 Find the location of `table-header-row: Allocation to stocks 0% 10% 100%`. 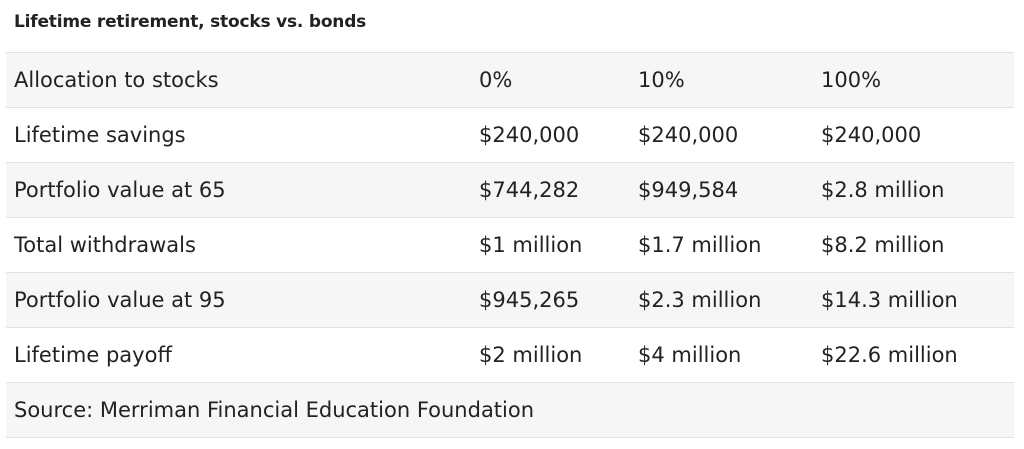

table-header-row: Allocation to stocks 0% 10% 100% is located at coordinates (510, 80).